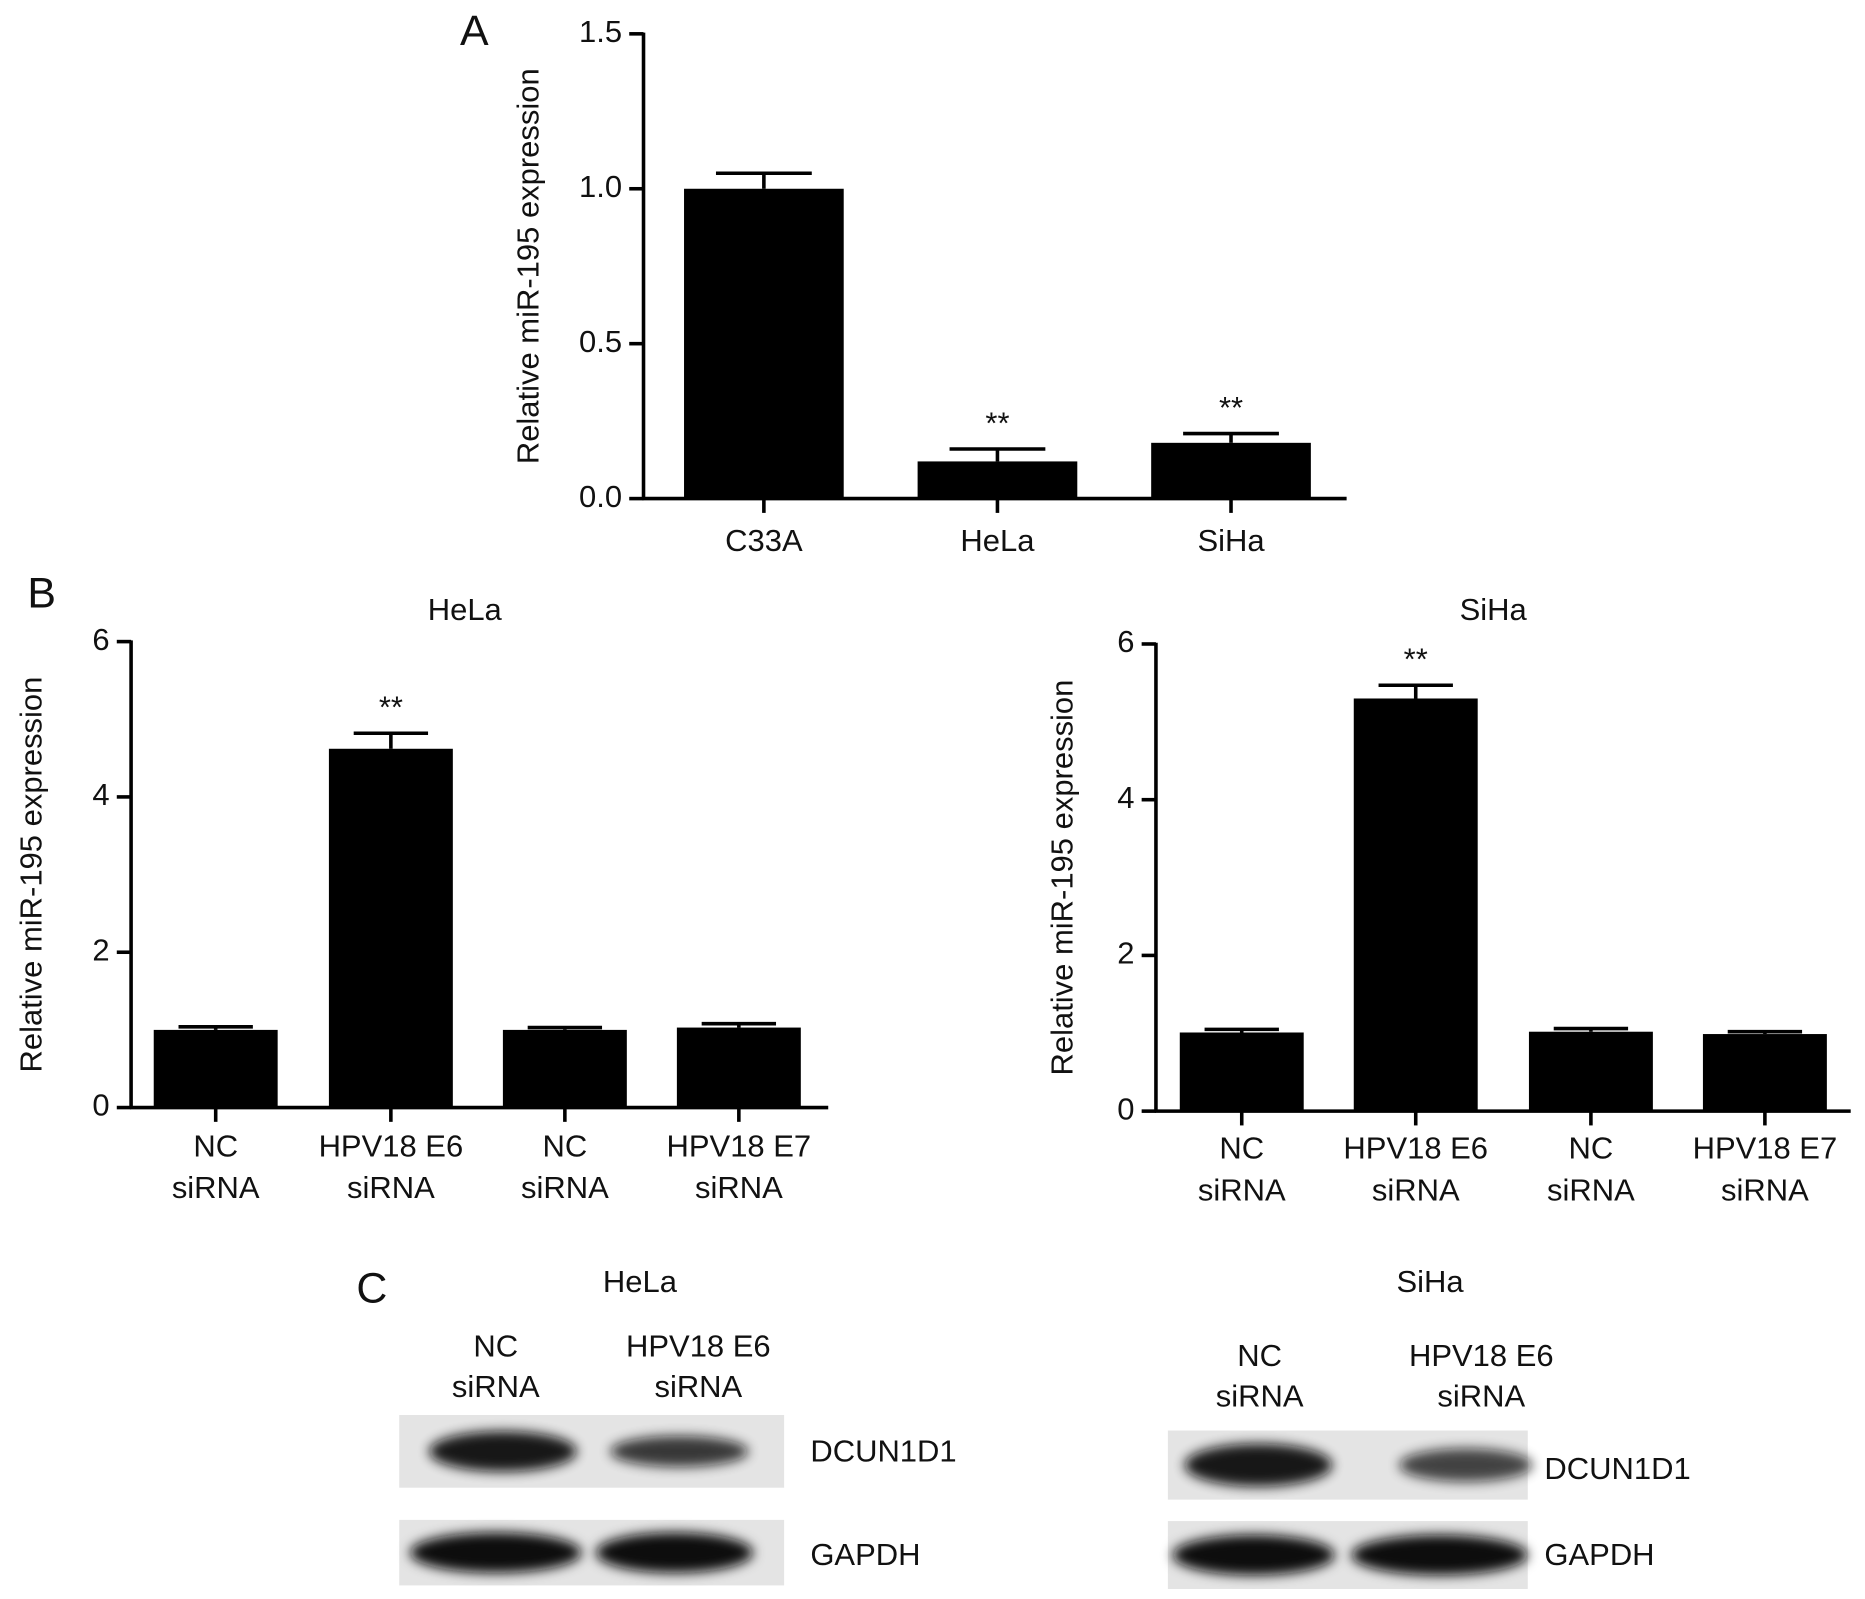  Describe the element at coordinates (640, 1281) in the screenshot. I see `blot-title: HeLa` at that location.